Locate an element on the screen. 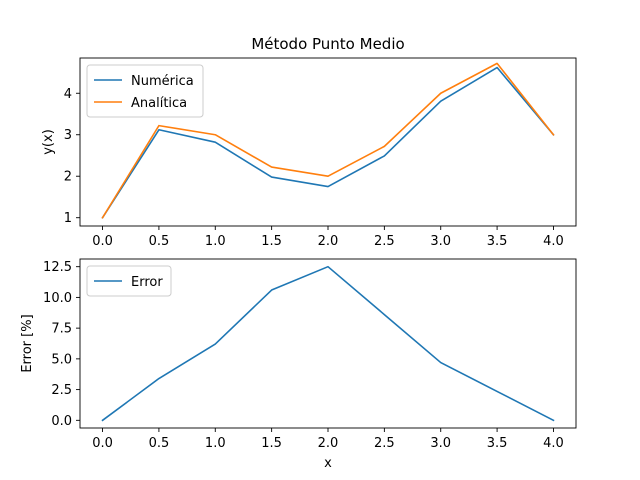  chart2-x-tick-label: 1.5 is located at coordinates (271, 443).